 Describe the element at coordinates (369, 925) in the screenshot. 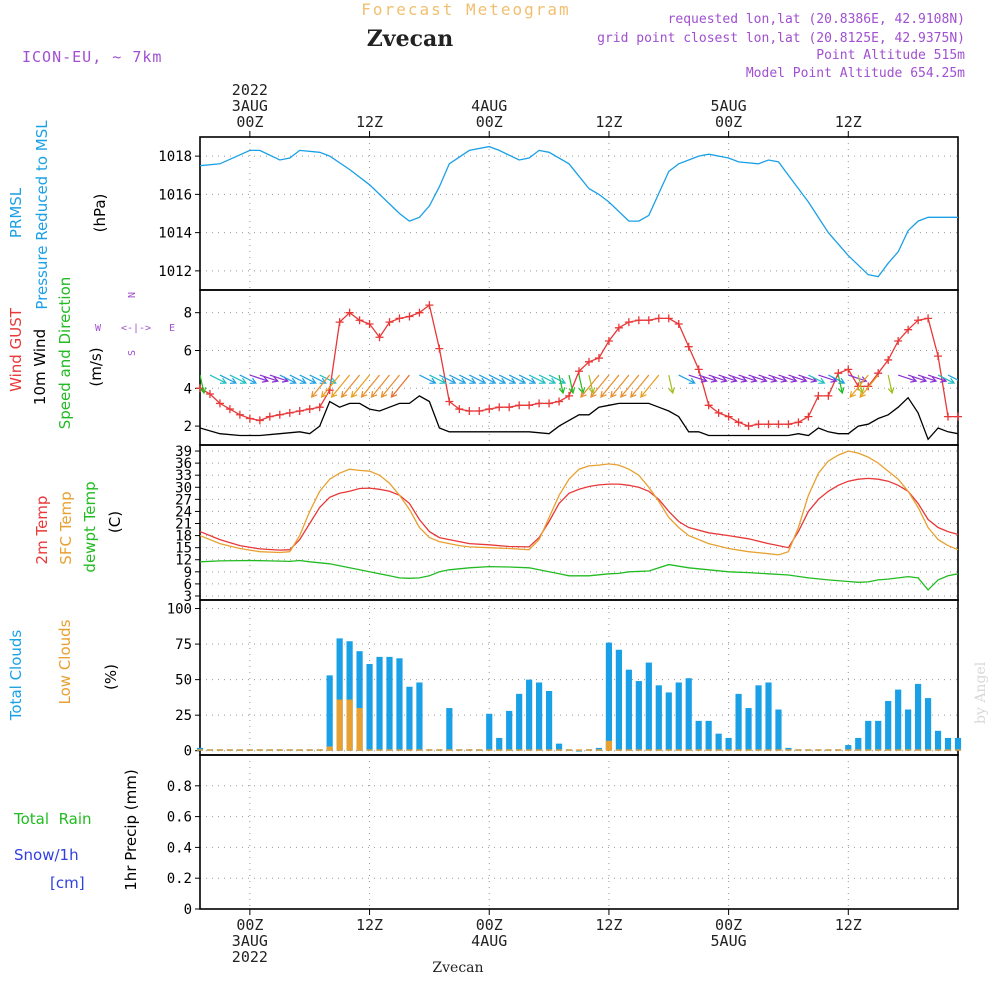

I see `bottom-time-label: 12Z` at that location.